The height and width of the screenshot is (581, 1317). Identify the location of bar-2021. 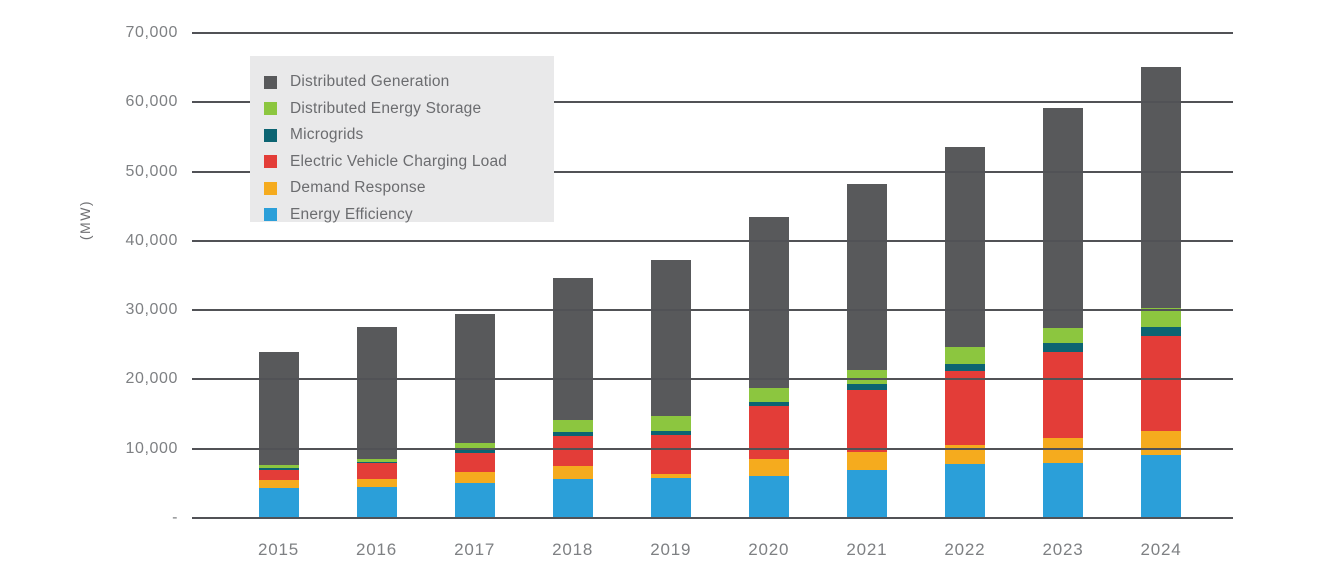
(866, 351).